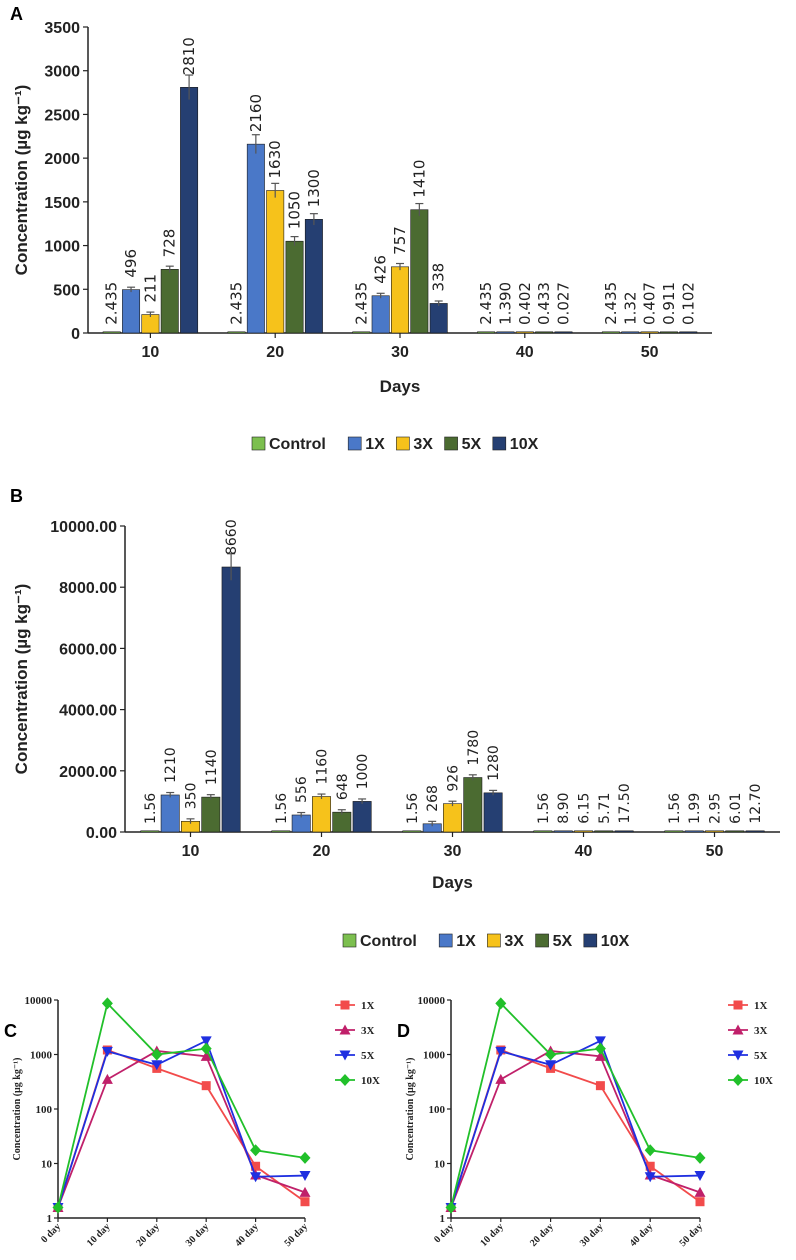  I want to click on panel-letter-b: B, so click(16, 496).